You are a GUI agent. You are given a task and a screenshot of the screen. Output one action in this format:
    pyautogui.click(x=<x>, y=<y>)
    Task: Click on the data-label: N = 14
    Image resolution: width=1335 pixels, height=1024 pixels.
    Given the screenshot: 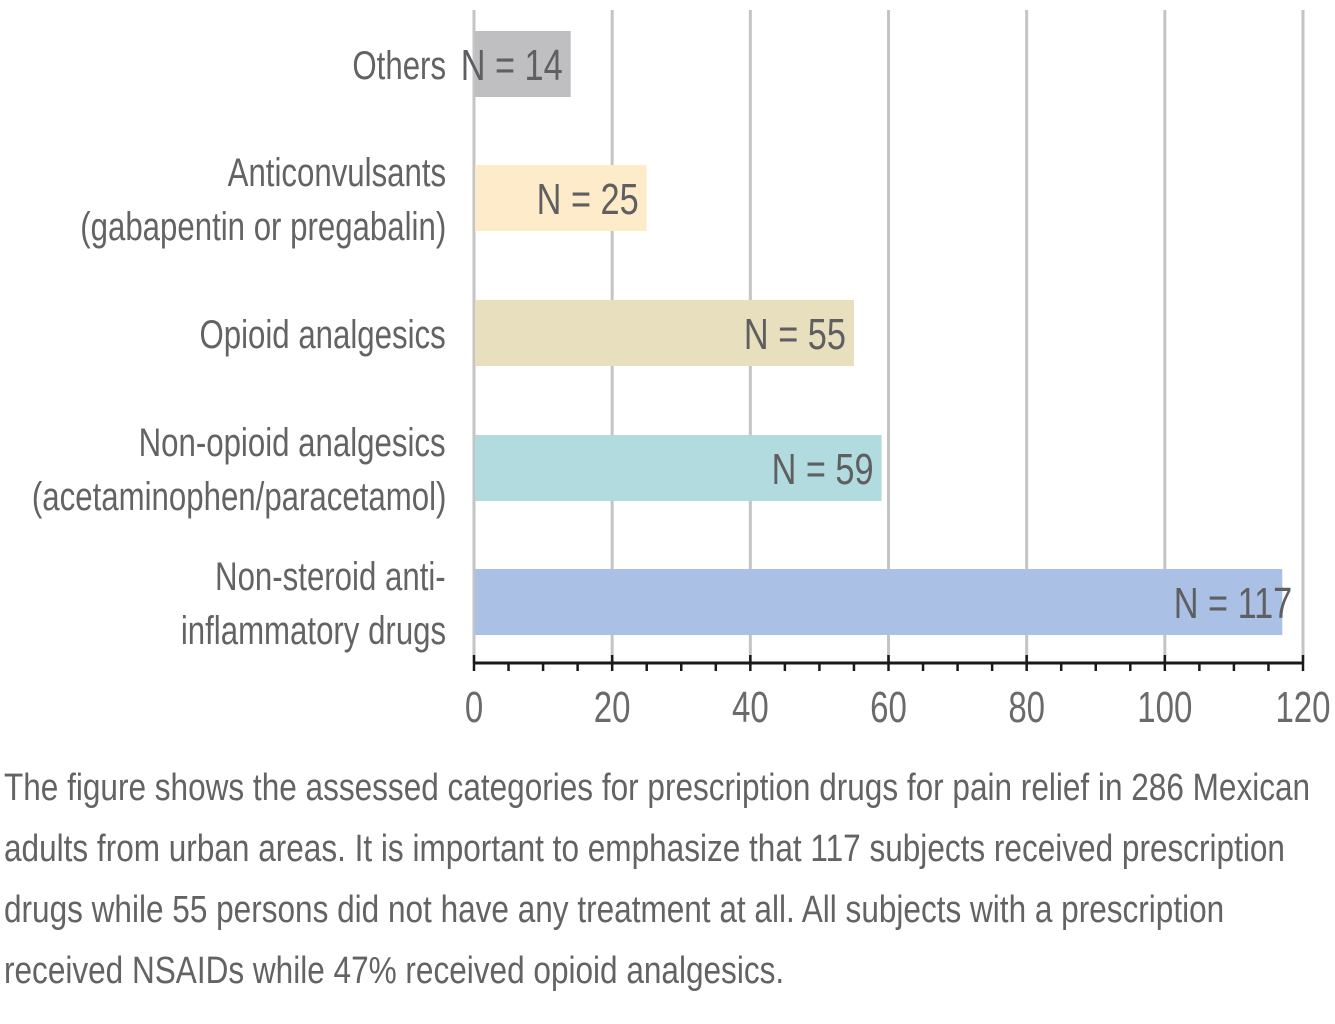 What is the action you would take?
    pyautogui.click(x=512, y=65)
    